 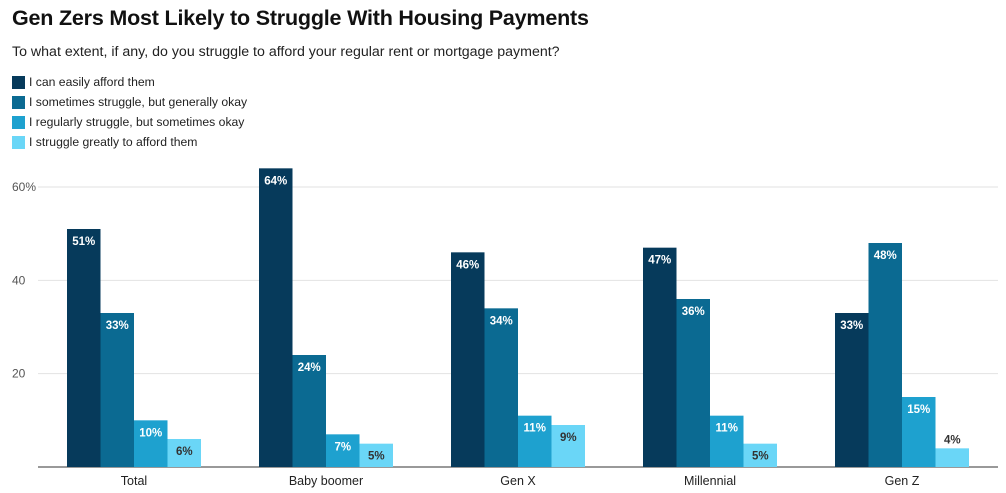 I want to click on data-label: 34%, so click(x=501, y=321).